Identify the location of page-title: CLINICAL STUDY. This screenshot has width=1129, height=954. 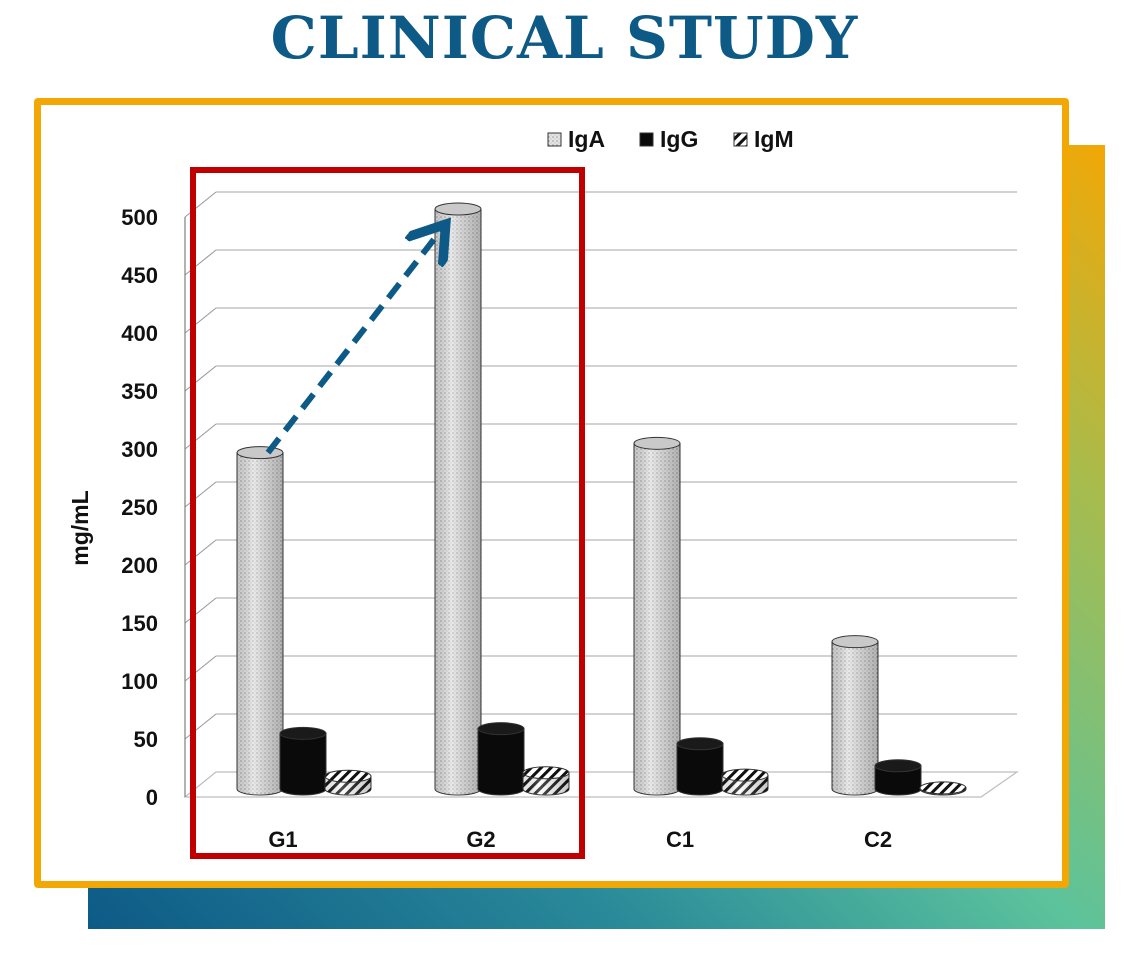
(564, 38).